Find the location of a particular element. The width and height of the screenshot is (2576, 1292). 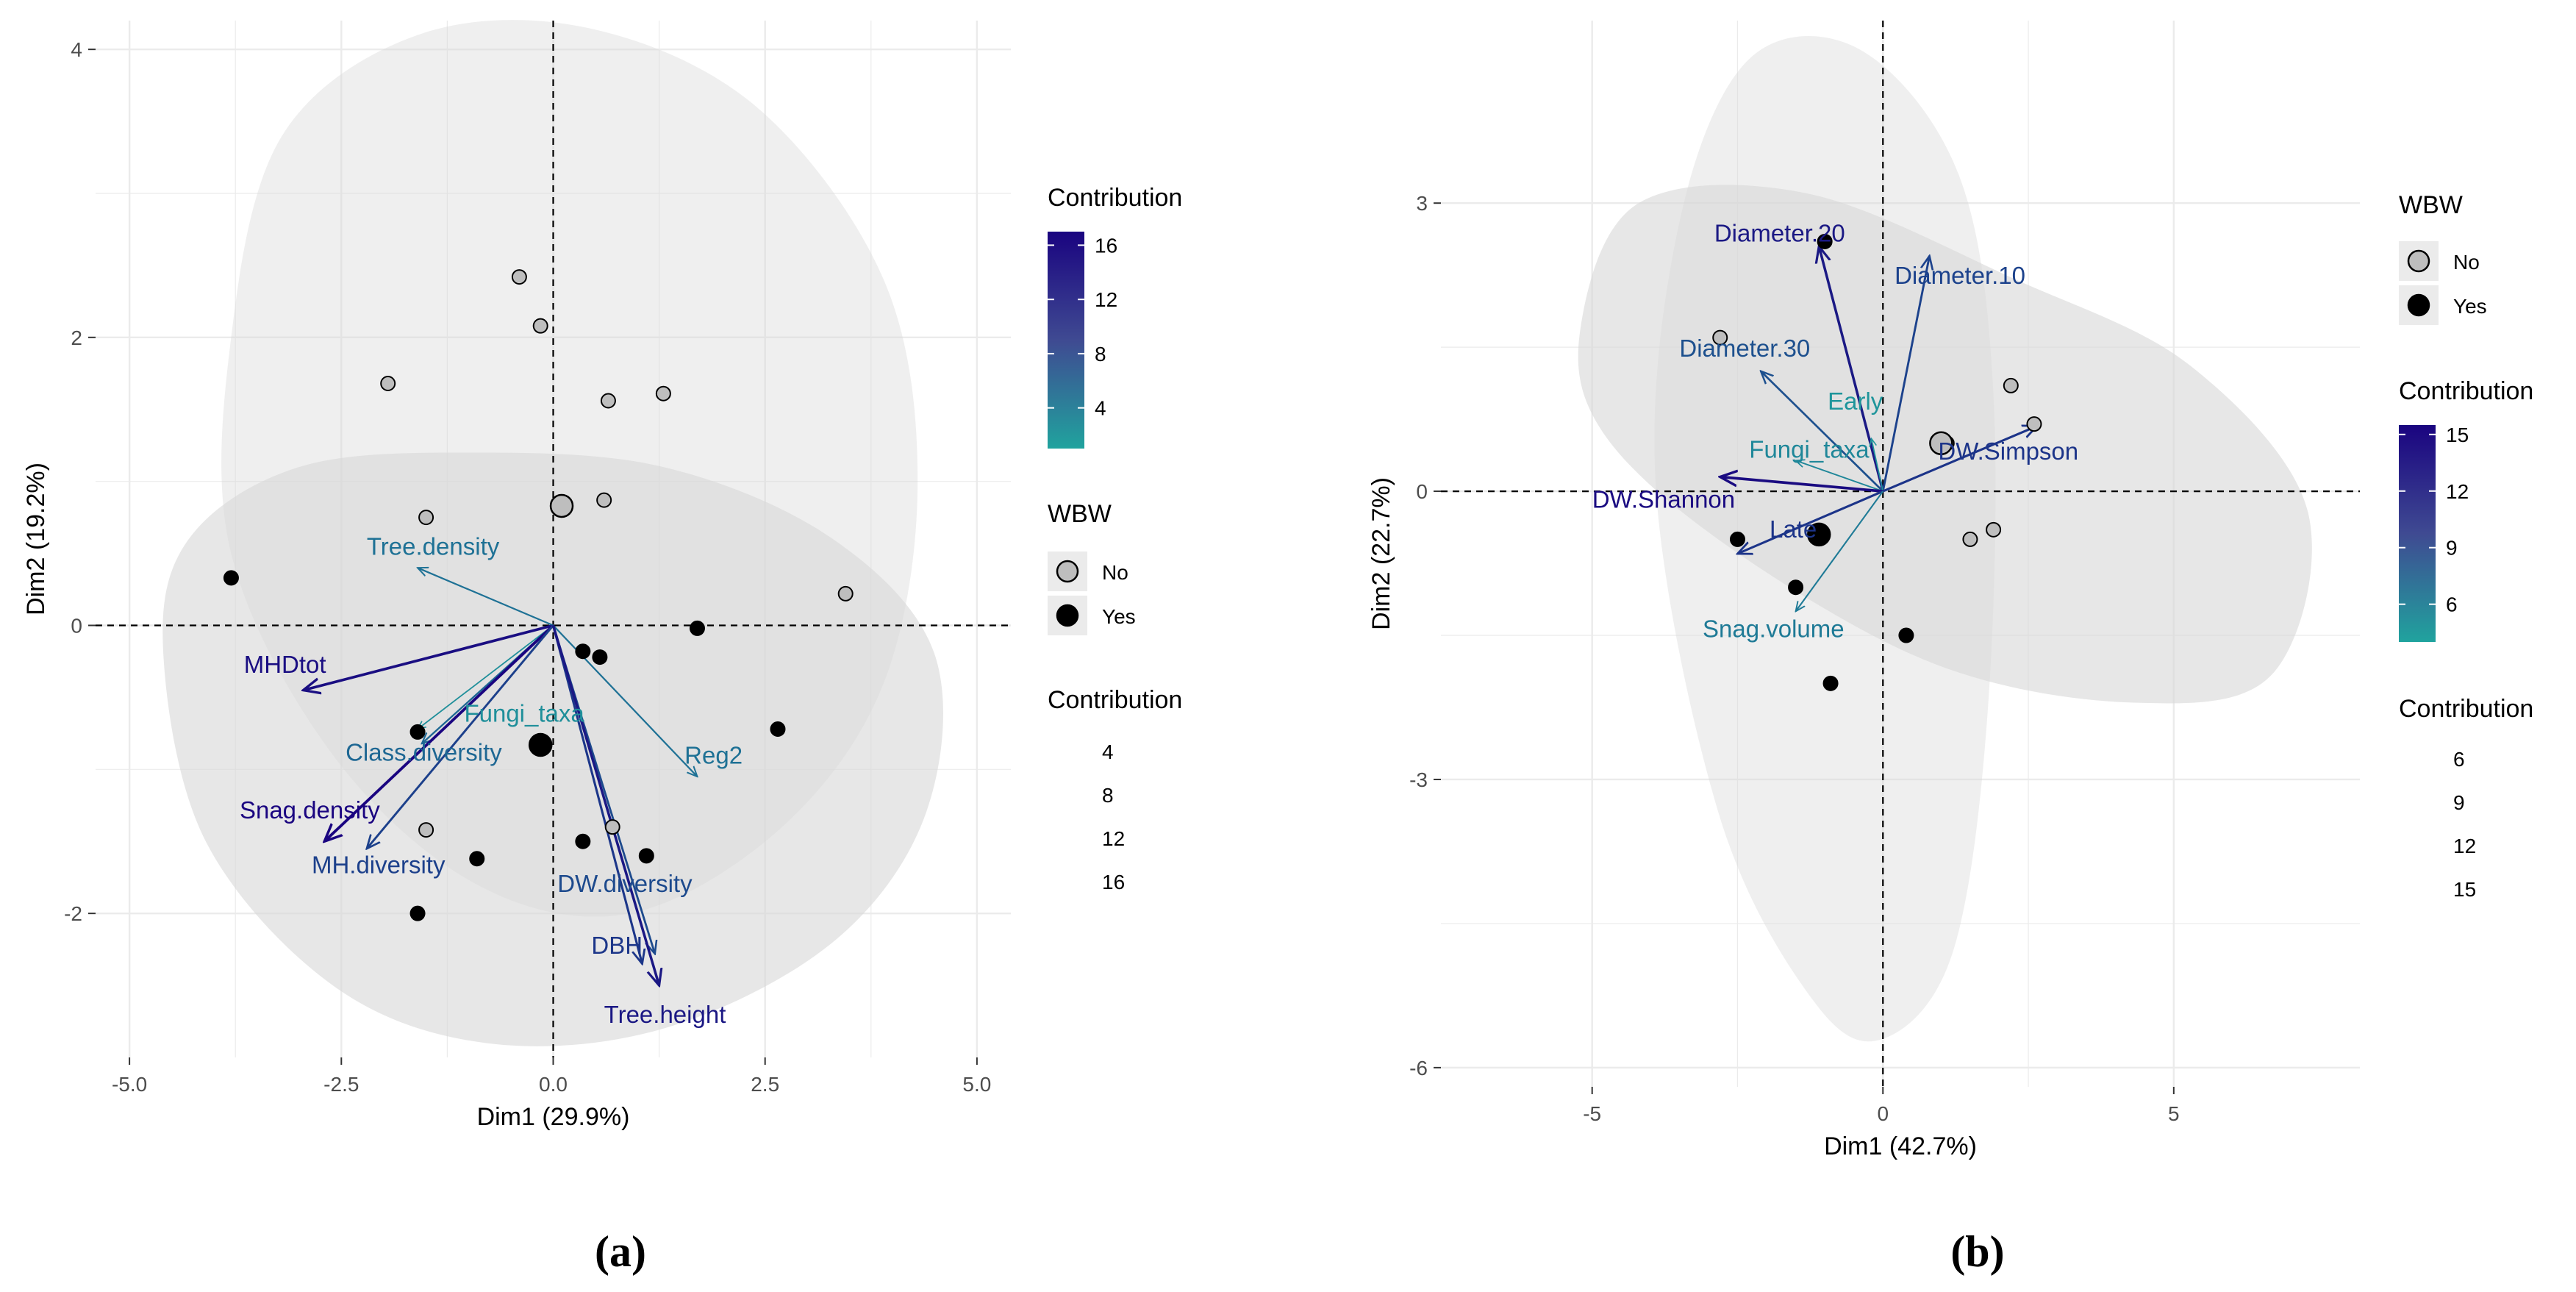

x-tick-label: 2.5 is located at coordinates (765, 1084).